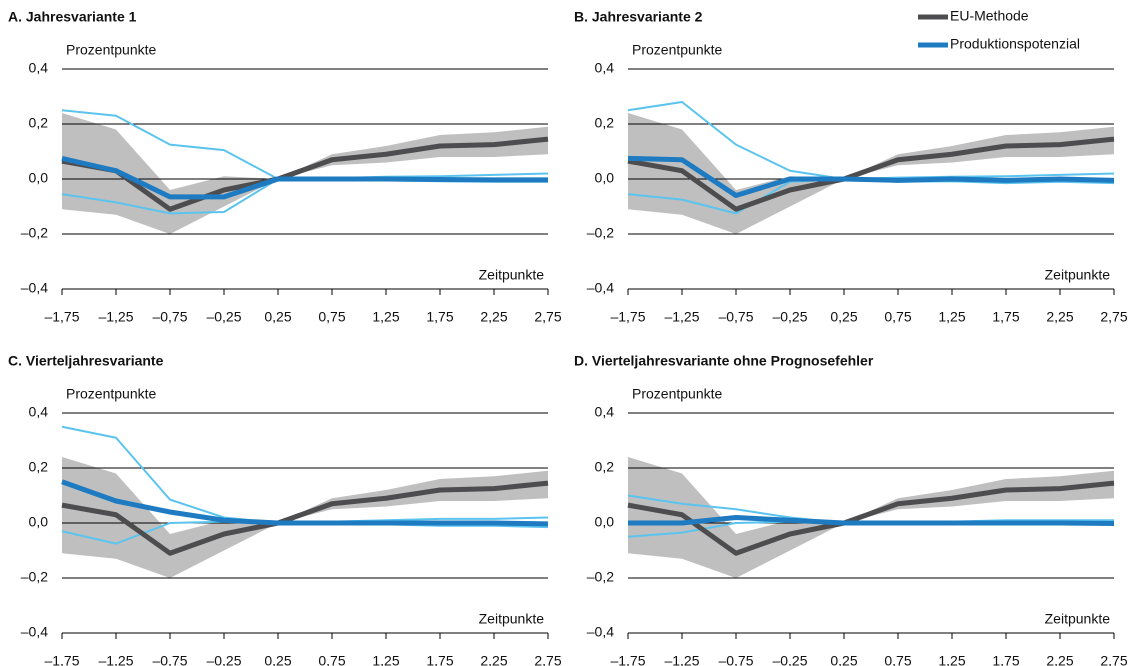  I want to click on legend-label: Produktionspotenzial, so click(1015, 44).